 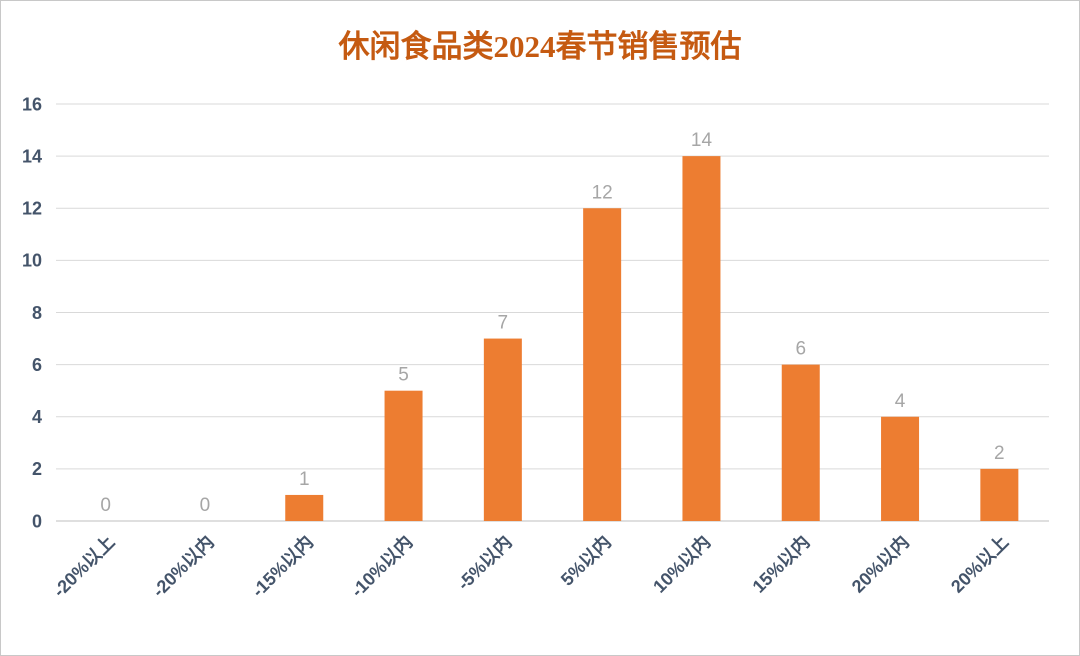 I want to click on bar-value-label: 14, so click(x=702, y=140).